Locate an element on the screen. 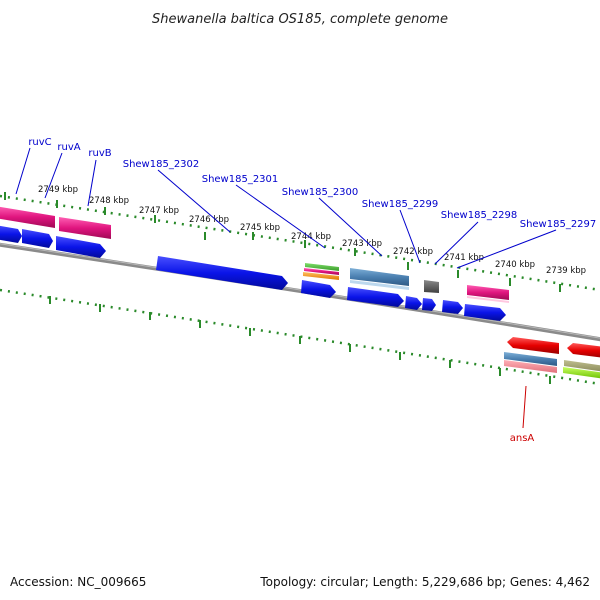 This screenshot has width=600, height=600. kbp-label: 2740 kbp is located at coordinates (515, 265).